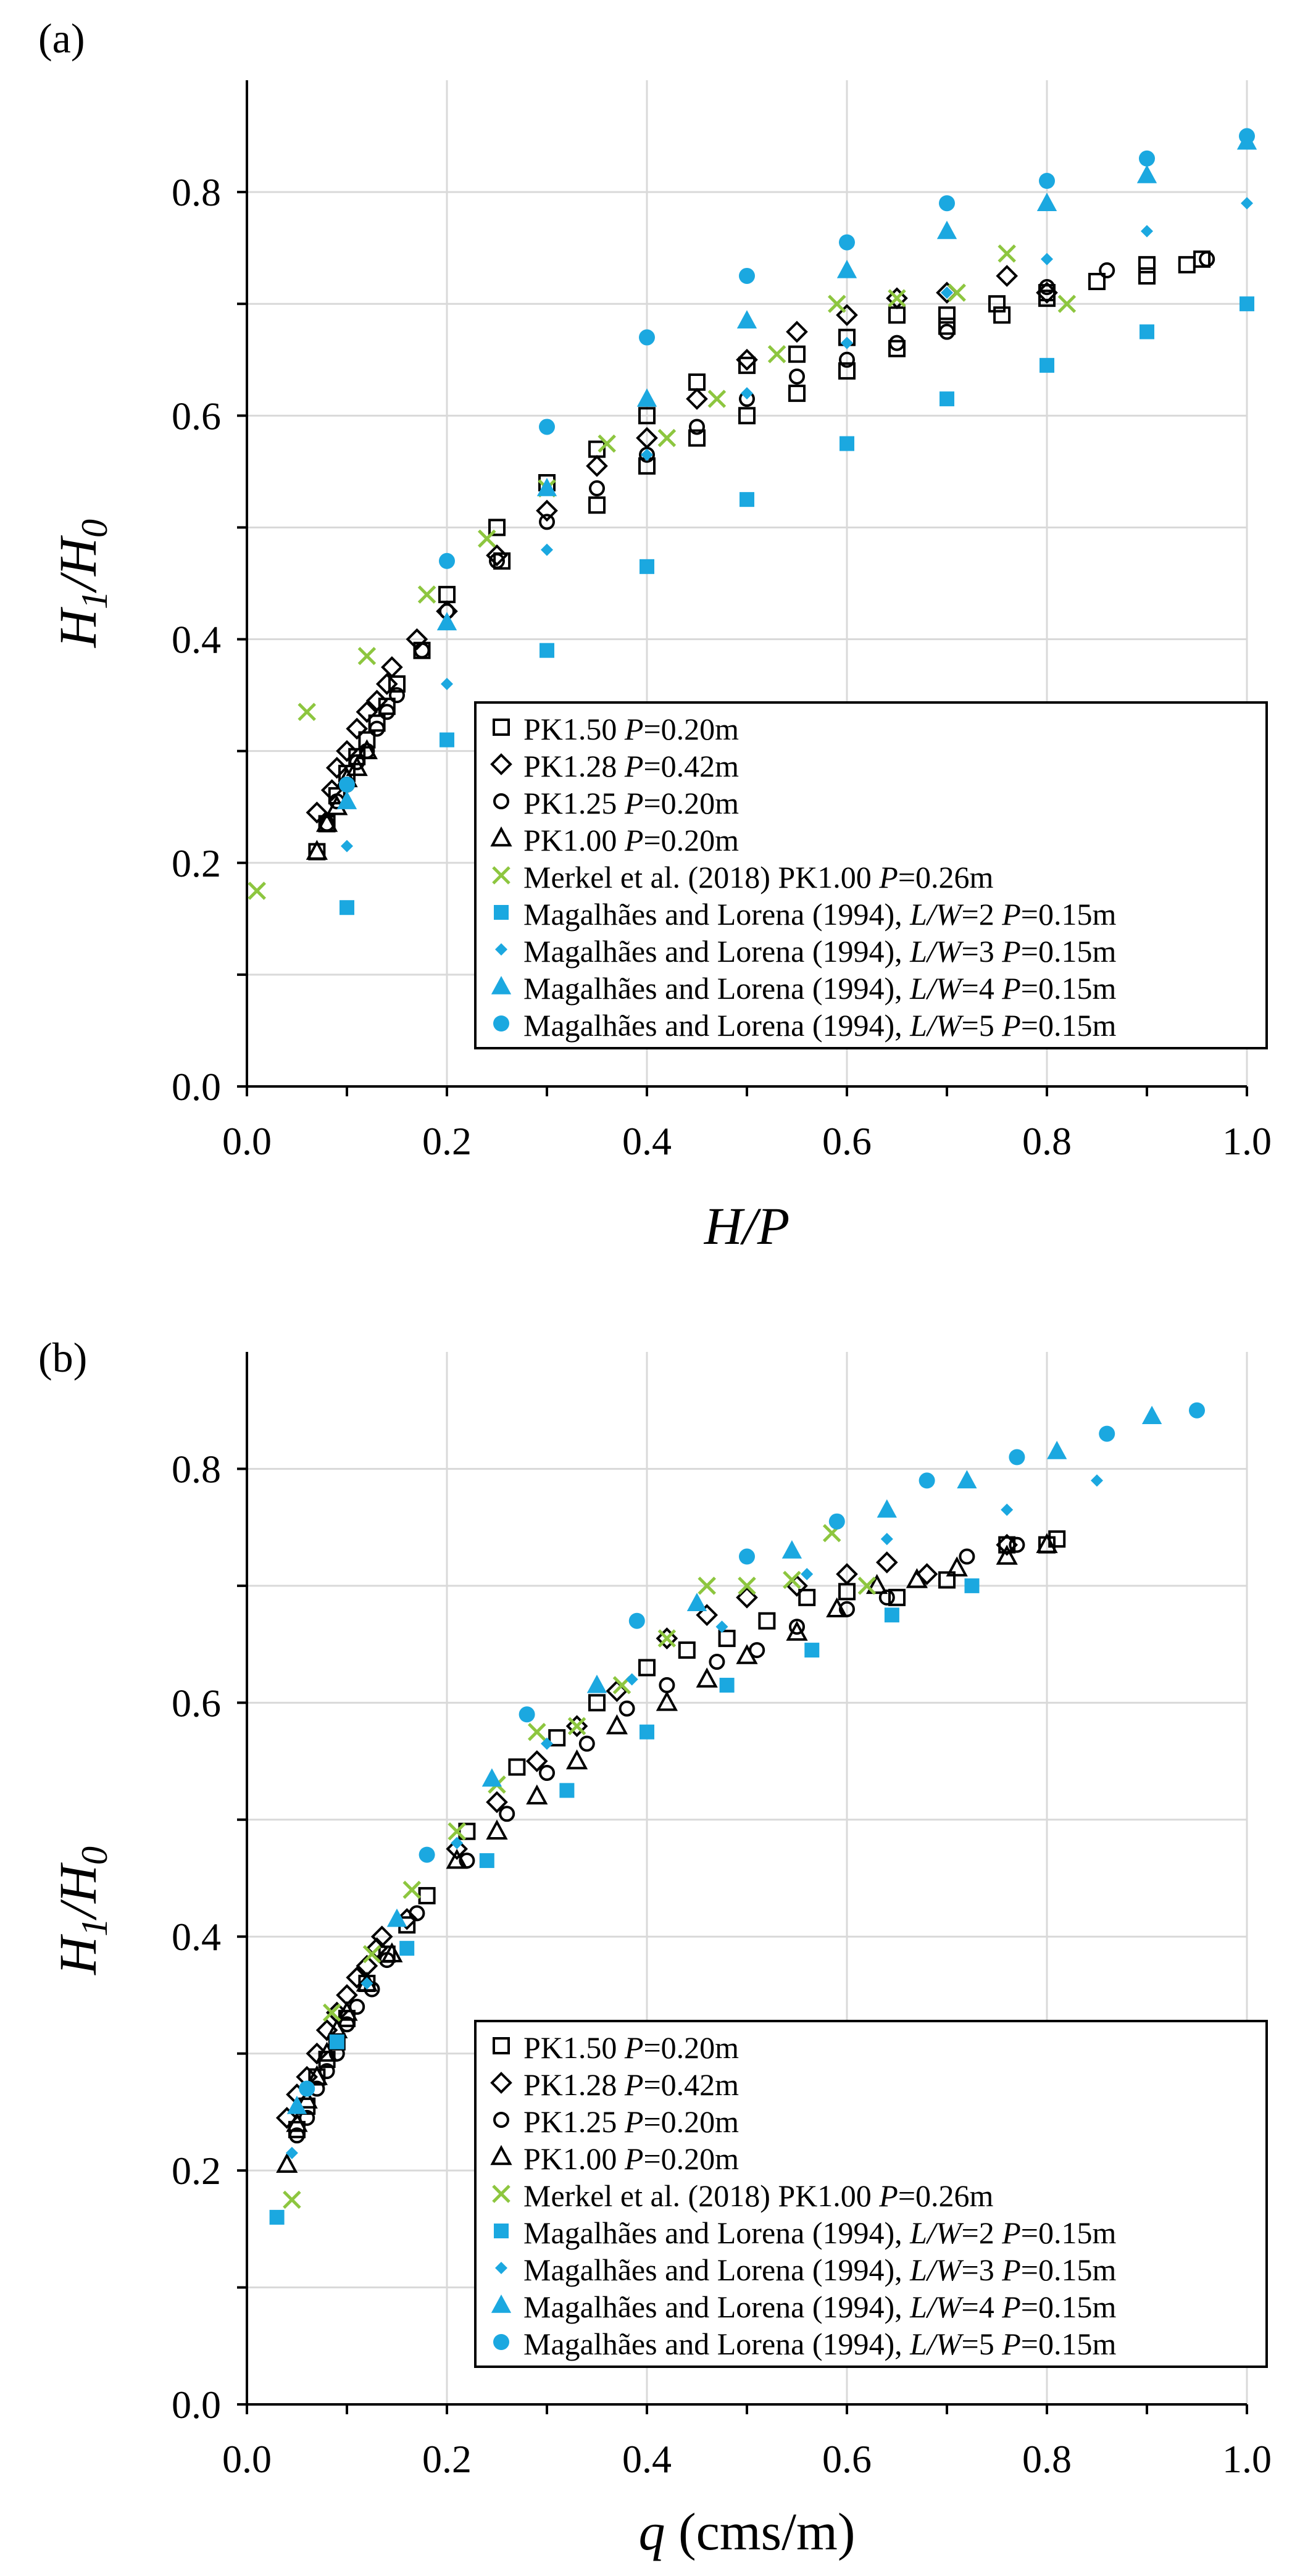 Image resolution: width=1300 pixels, height=2576 pixels. Describe the element at coordinates (62, 1357) in the screenshot. I see `panel-b-label: (b)` at that location.